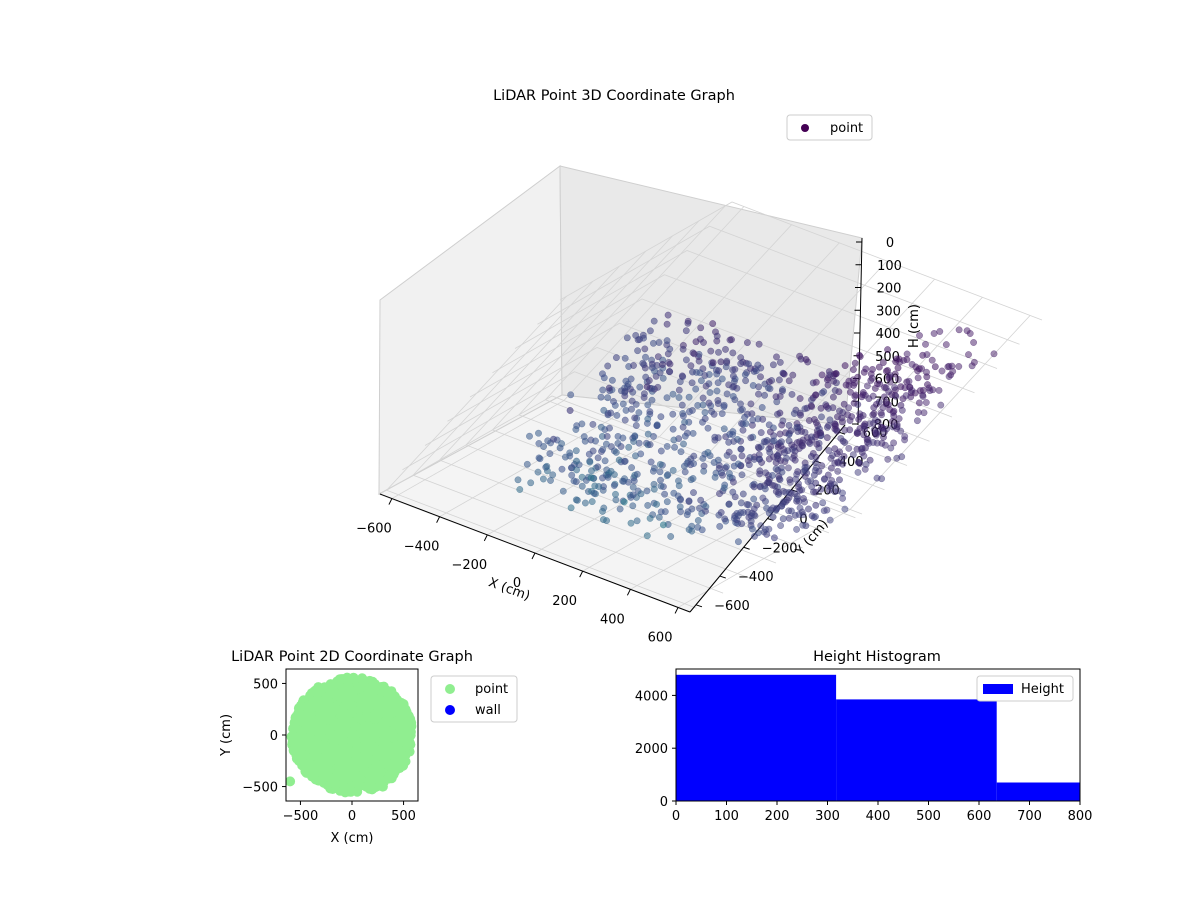 This screenshot has height=900, width=1200. Describe the element at coordinates (660, 637) in the screenshot. I see `x-tick-label-3d: 600` at that location.